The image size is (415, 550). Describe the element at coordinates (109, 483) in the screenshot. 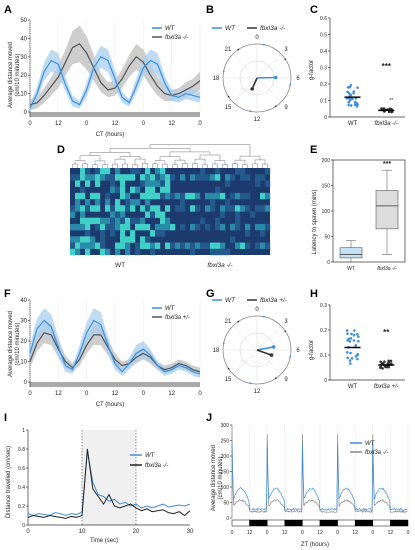

I see `i-line-mutant` at that location.